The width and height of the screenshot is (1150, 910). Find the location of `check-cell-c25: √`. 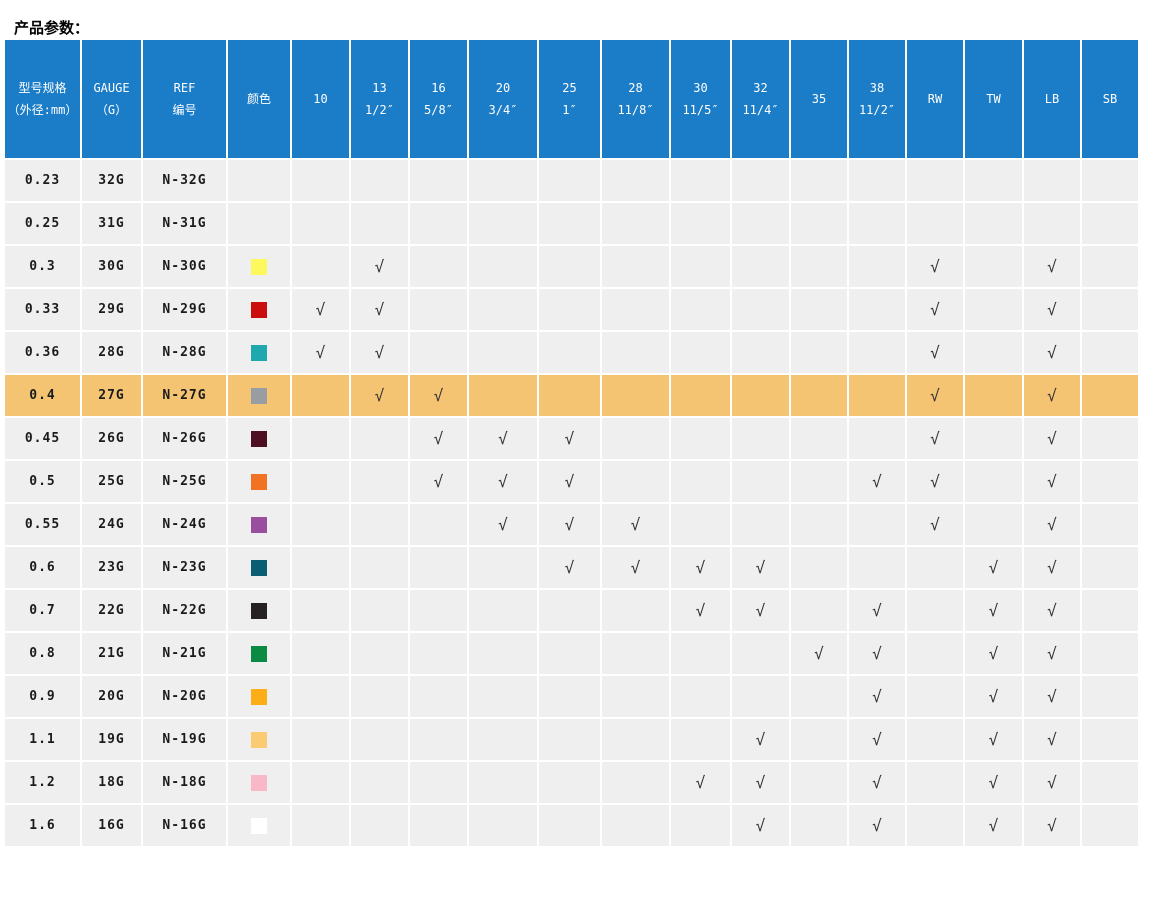

check-cell-c25: √ is located at coordinates (569, 567).